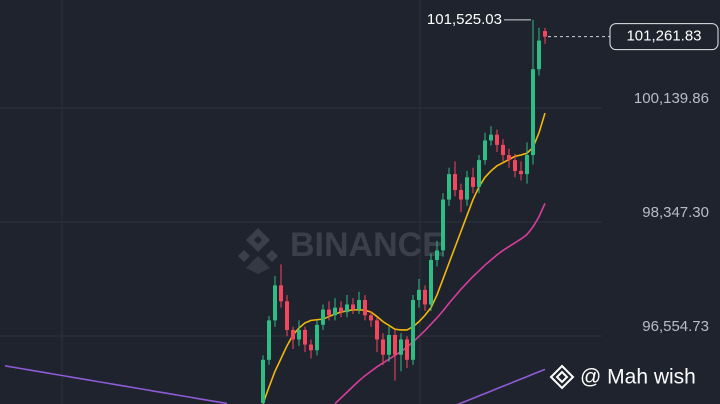 The height and width of the screenshot is (404, 720). Describe the element at coordinates (638, 377) in the screenshot. I see `credit: @ Mah wish` at that location.